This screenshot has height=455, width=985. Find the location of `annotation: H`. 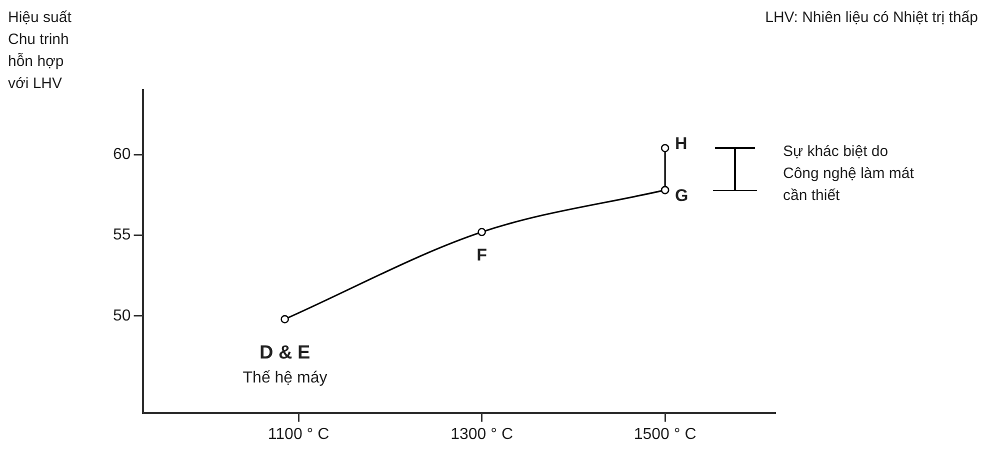

annotation: H is located at coordinates (681, 143).